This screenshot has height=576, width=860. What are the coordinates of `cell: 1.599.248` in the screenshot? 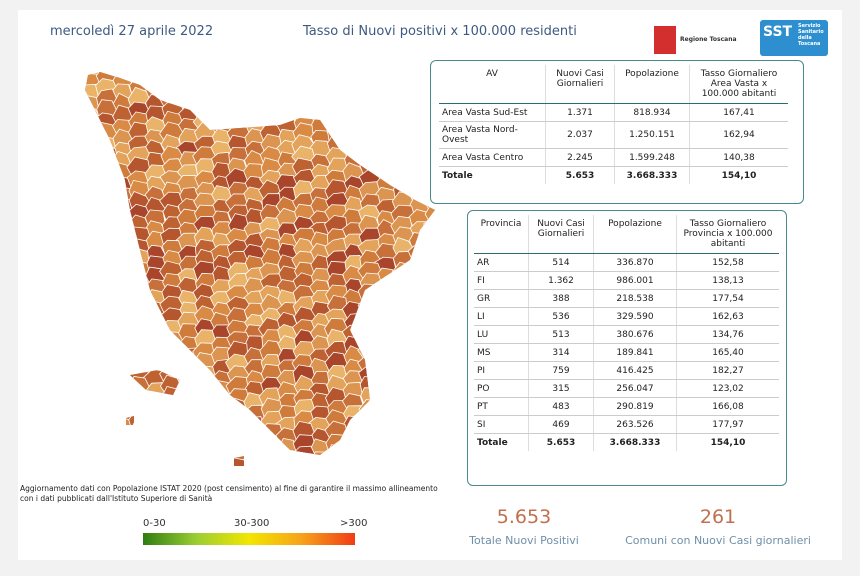 It's located at (652, 157).